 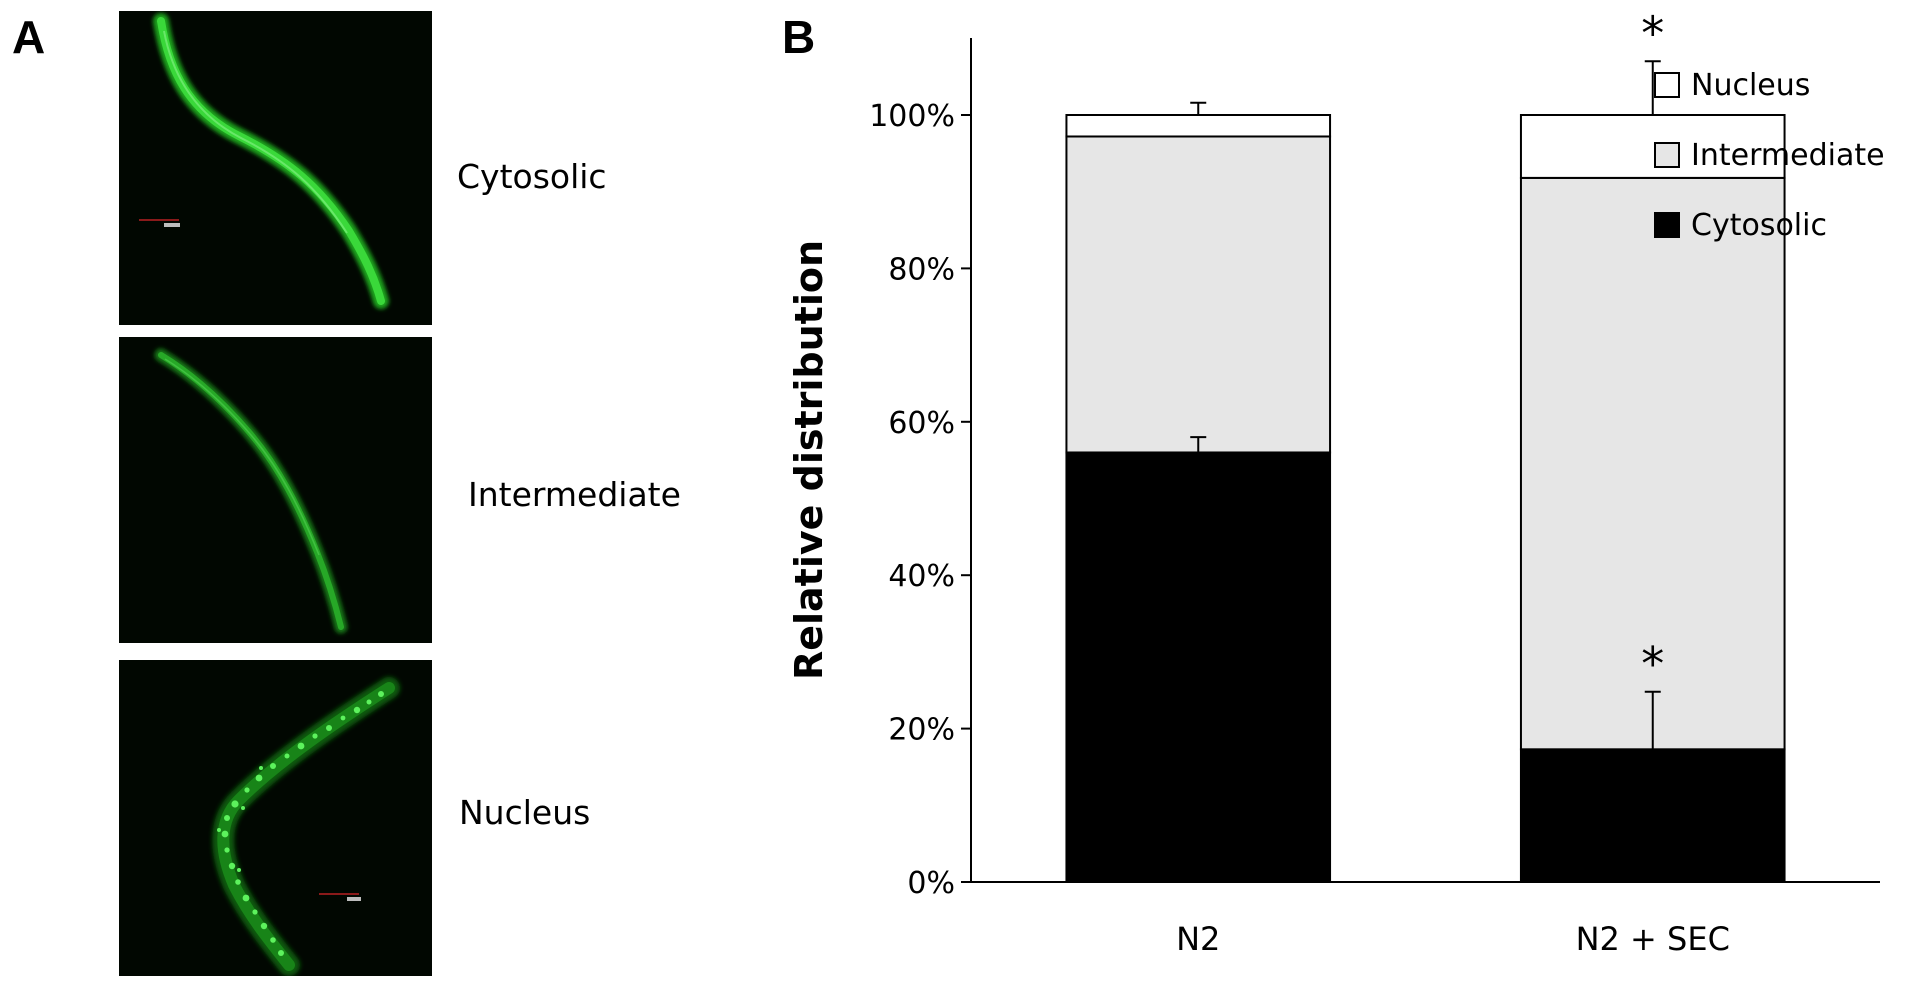 What do you see at coordinates (275, 818) in the screenshot?
I see `micrograph-nucleus` at bounding box center [275, 818].